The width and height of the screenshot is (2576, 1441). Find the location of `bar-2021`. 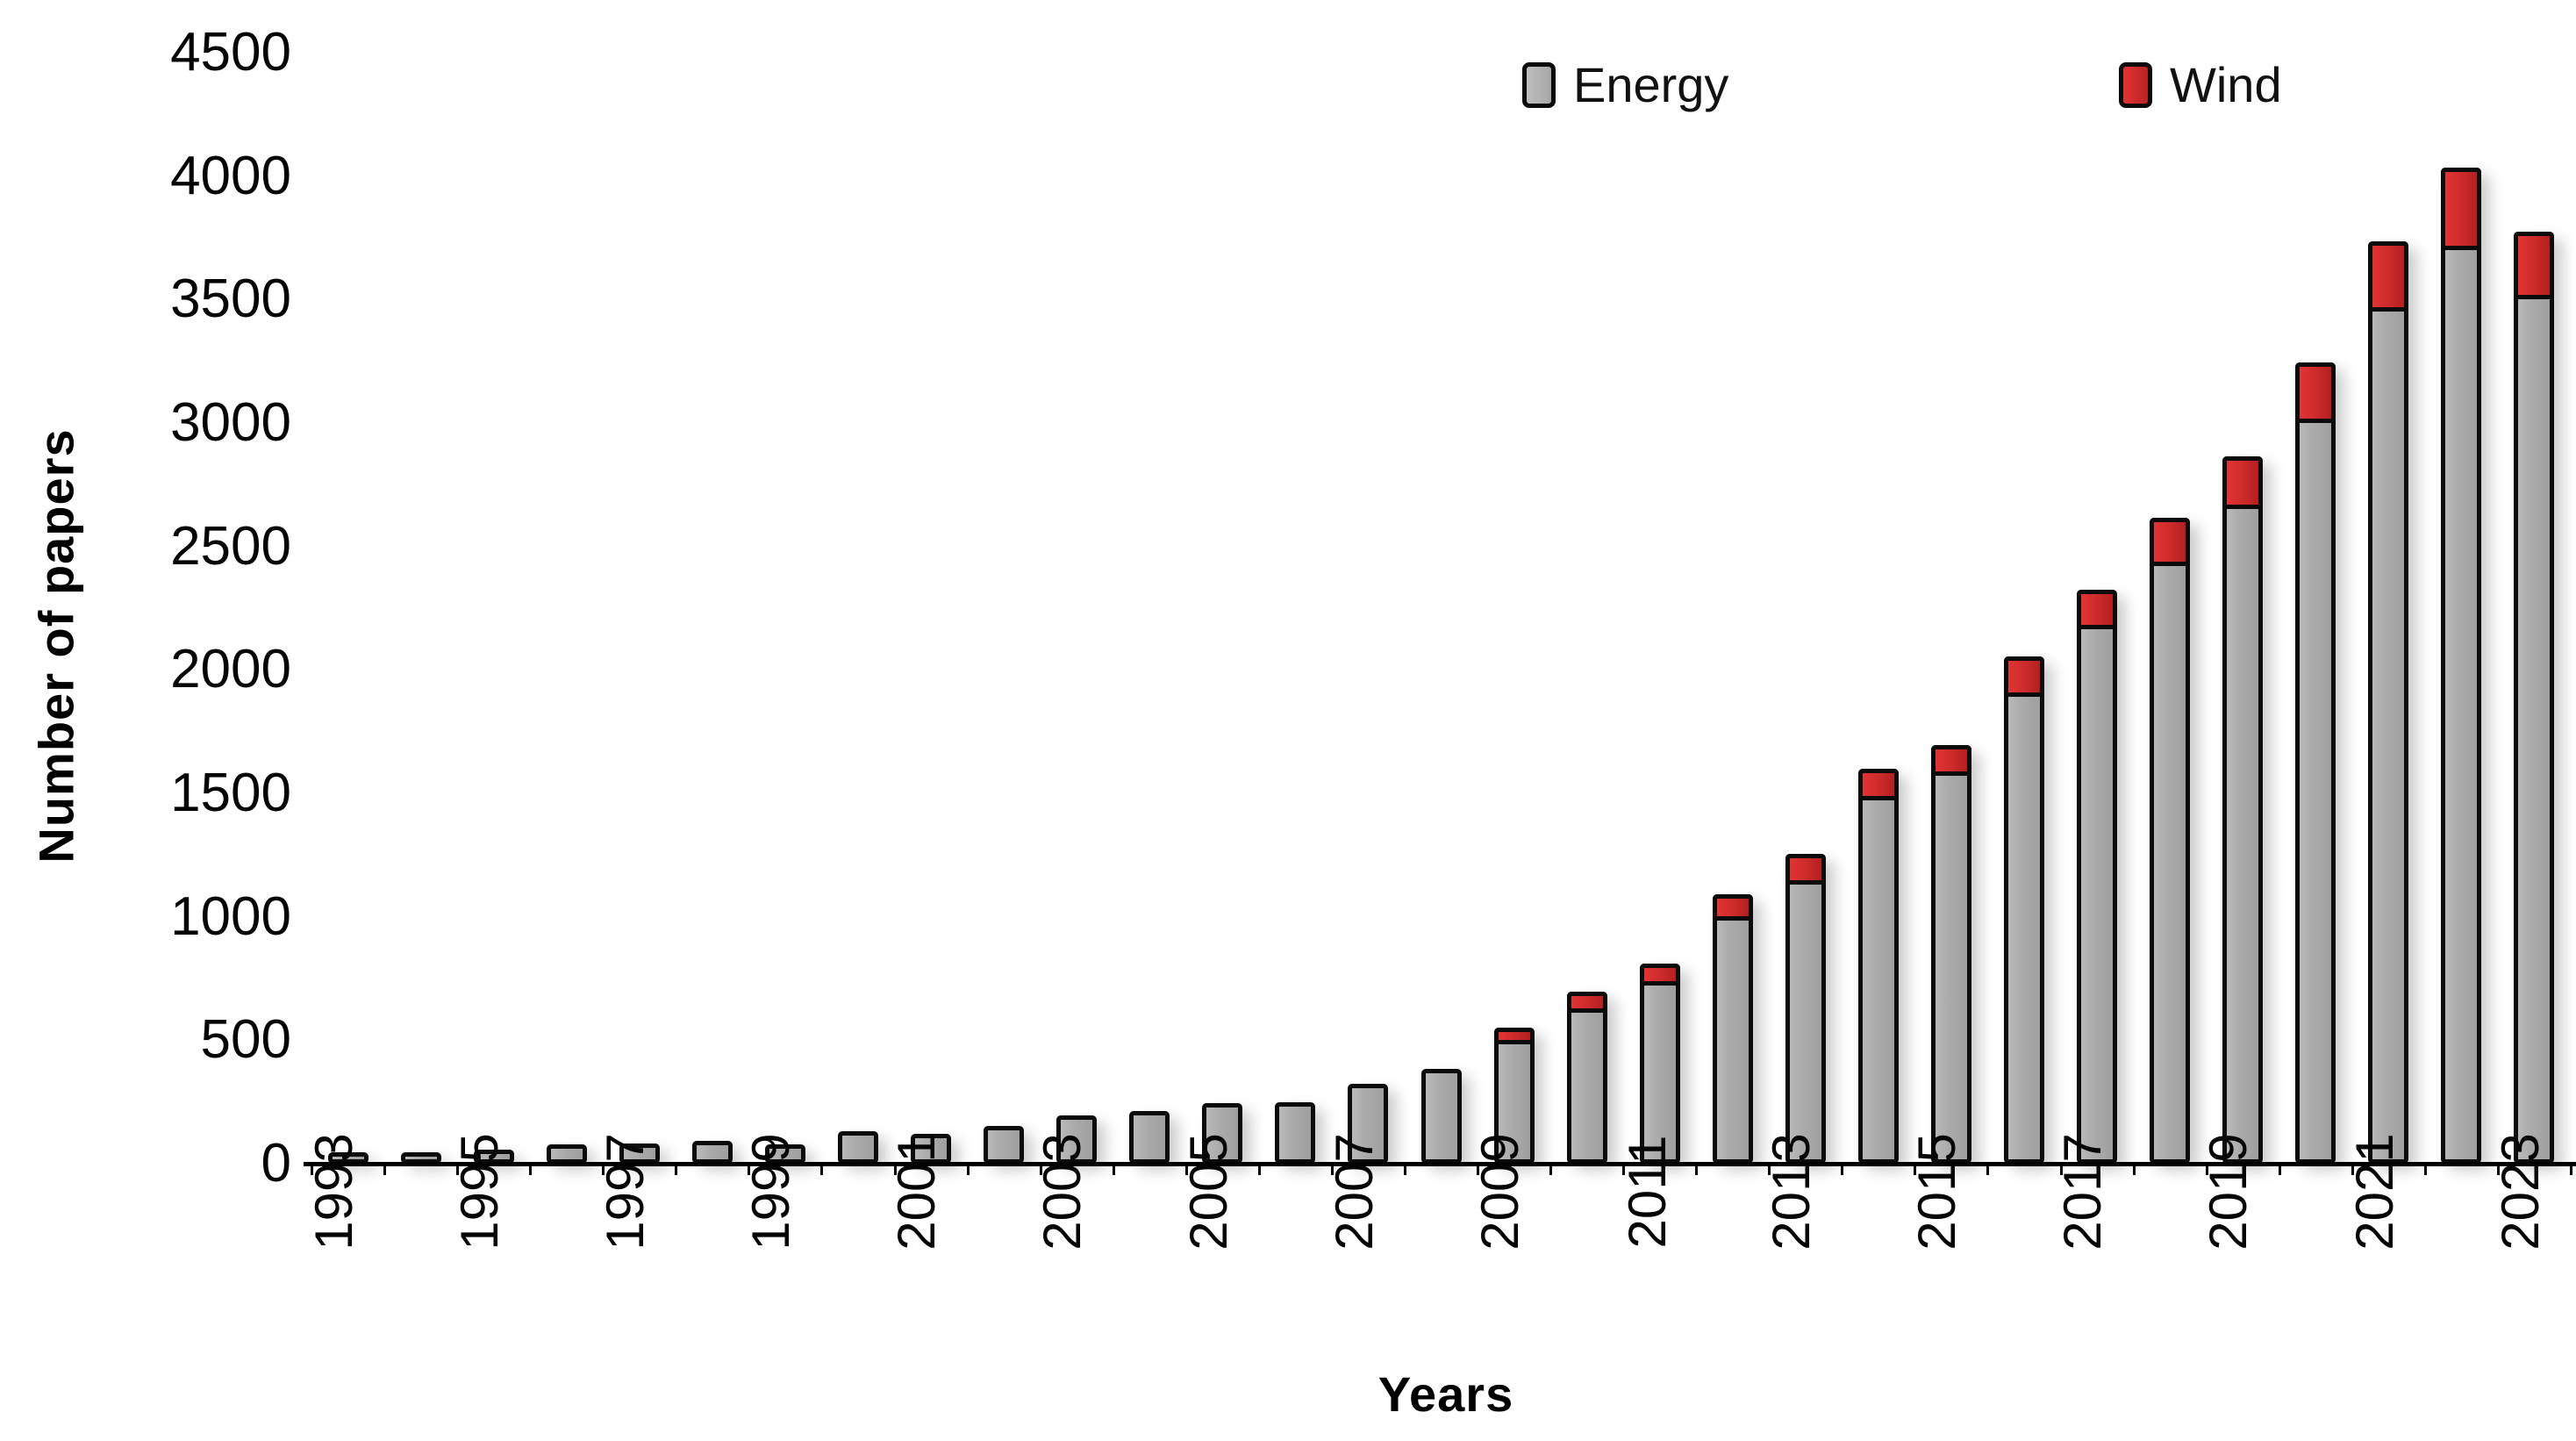

bar-2021 is located at coordinates (2388, 702).